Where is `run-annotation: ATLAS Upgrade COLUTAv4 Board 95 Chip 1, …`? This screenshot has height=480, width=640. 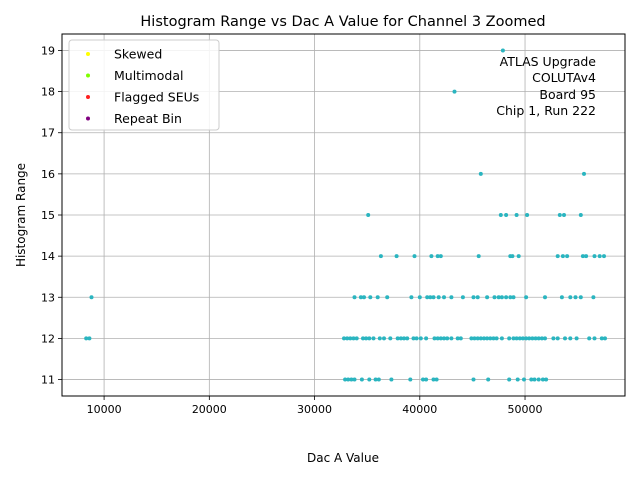
run-annotation: ATLAS Upgrade COLUTAv4 Board 95 Chip 1, … is located at coordinates (546, 86).